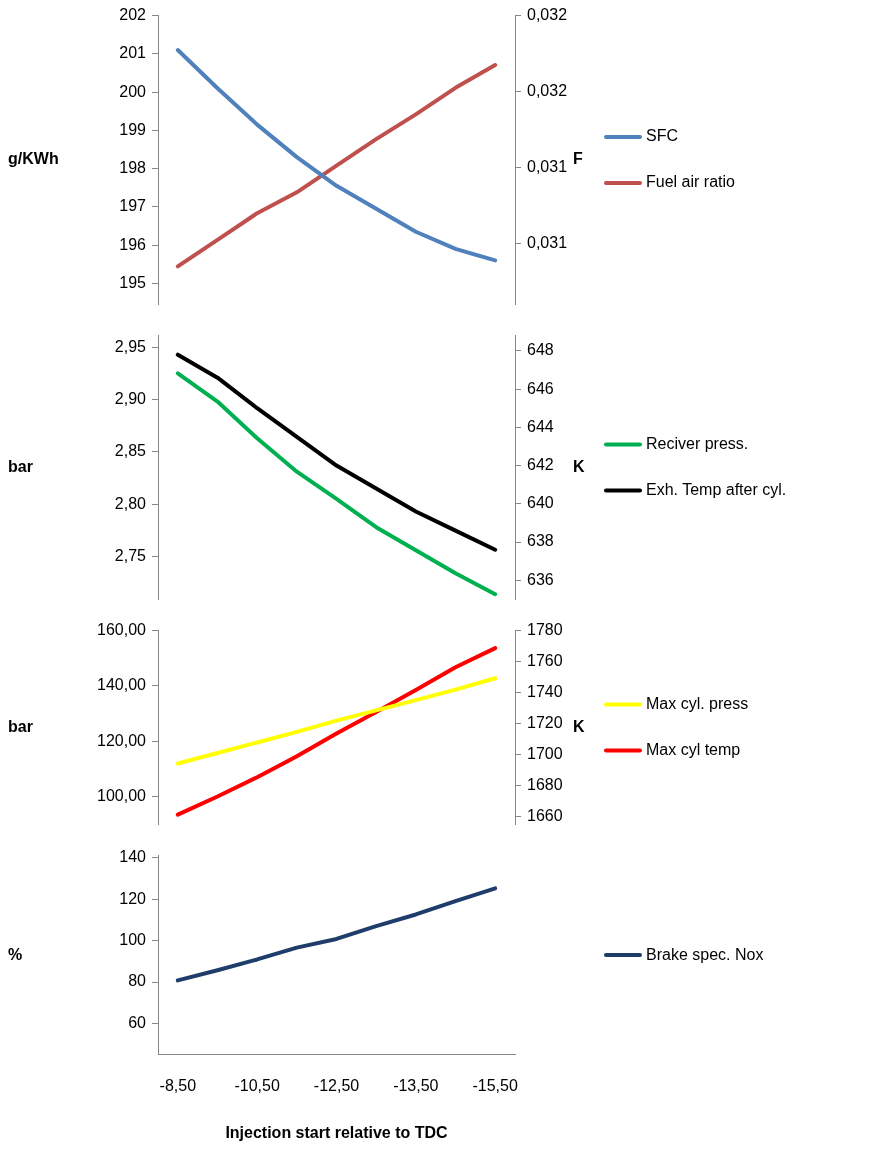  Describe the element at coordinates (495, 1085) in the screenshot. I see `x-tick-label: -15,50` at that location.